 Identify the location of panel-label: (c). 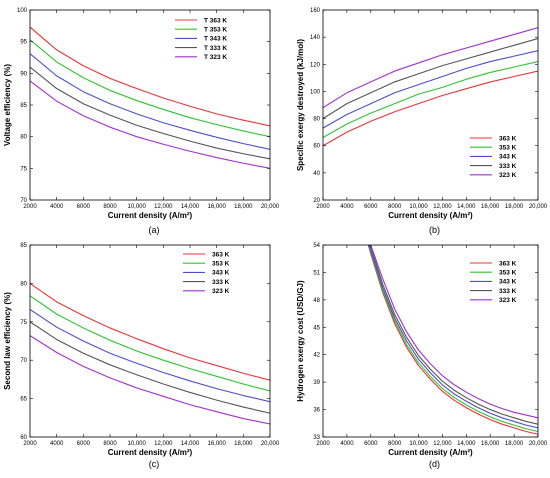
(154, 464).